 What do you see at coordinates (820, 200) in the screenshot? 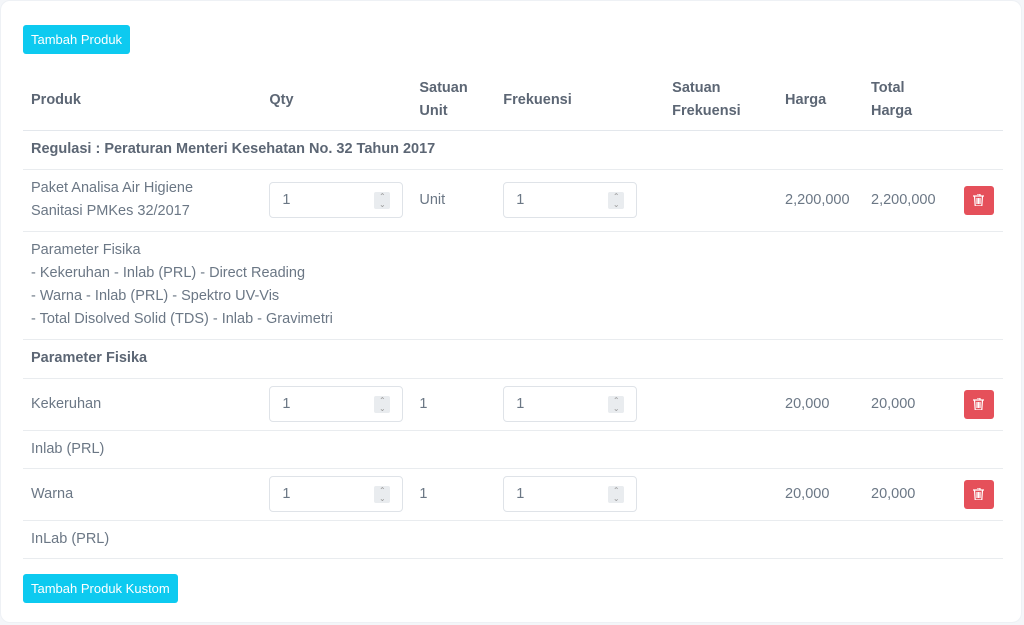
I see `price: 2,200,000` at bounding box center [820, 200].